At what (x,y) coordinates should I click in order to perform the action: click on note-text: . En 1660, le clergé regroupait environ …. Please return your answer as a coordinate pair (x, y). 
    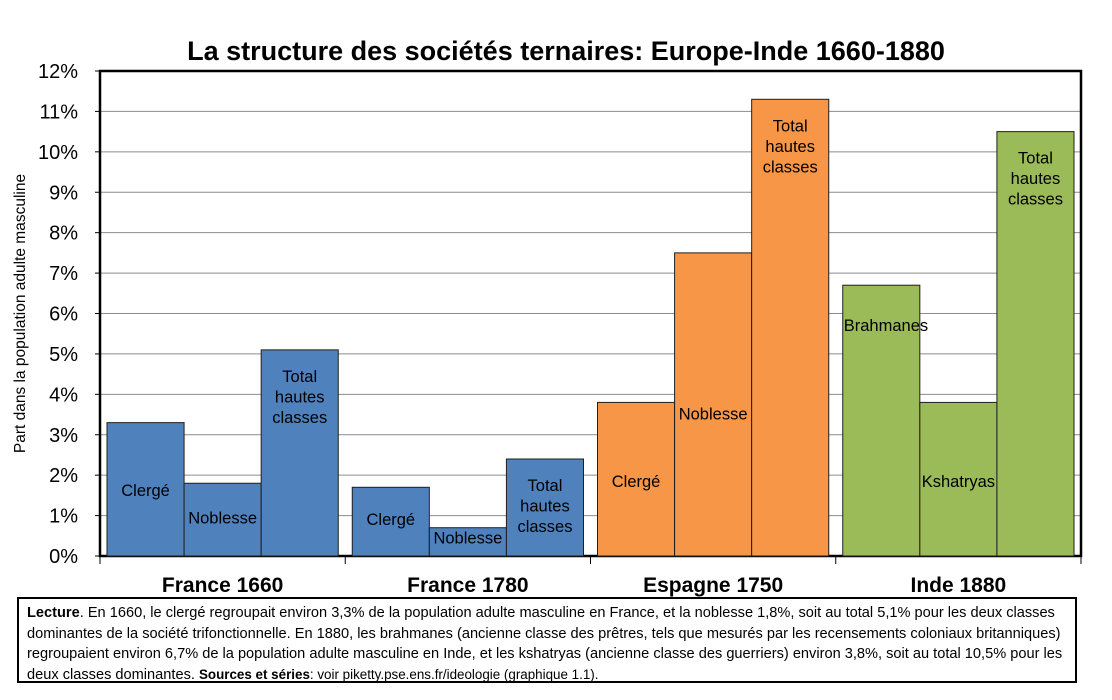
    Looking at the image, I should click on (545, 644).